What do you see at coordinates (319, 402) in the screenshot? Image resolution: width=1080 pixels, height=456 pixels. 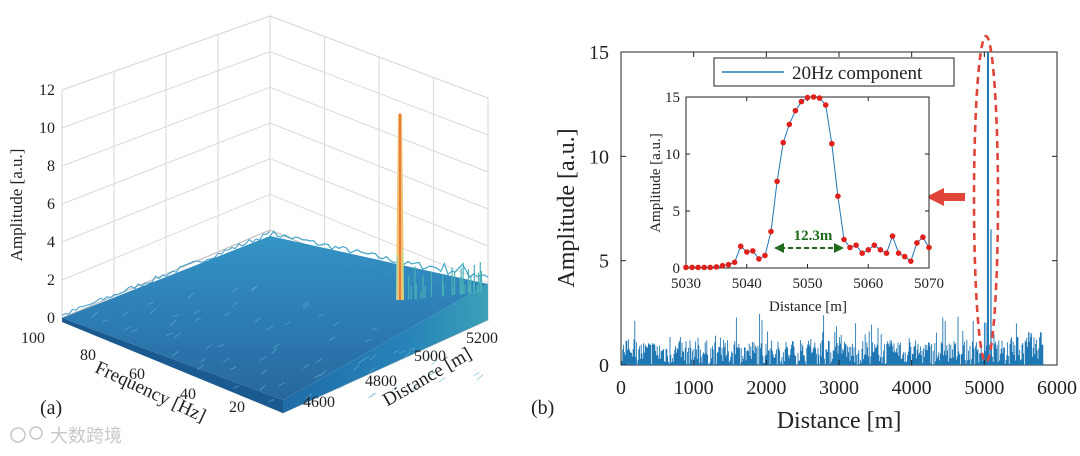 I see `distance-tick-4600: 4600` at bounding box center [319, 402].